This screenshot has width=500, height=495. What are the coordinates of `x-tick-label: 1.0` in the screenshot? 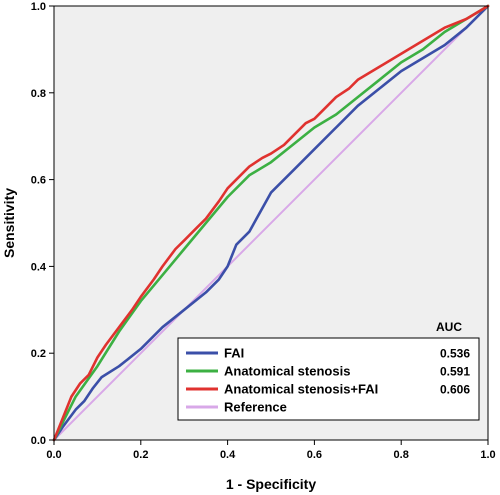 It's located at (487, 455).